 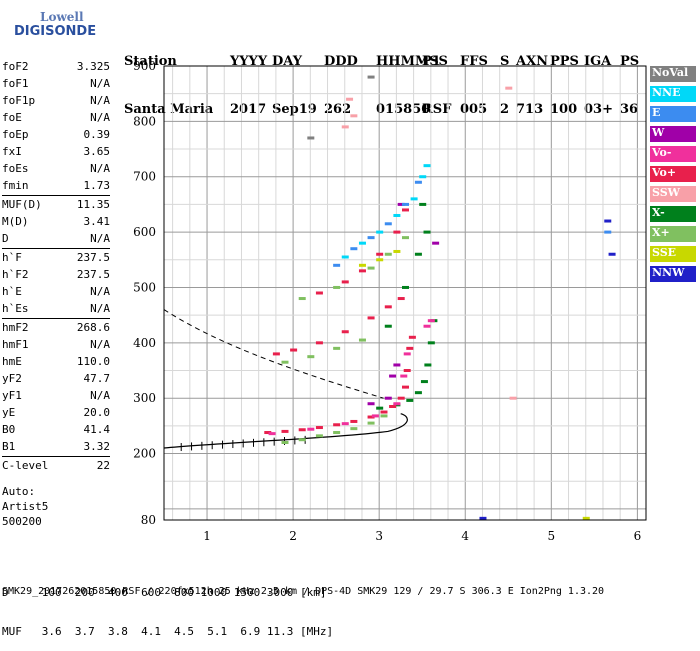 I want to click on y-tick-label: 500, so click(x=144, y=287).